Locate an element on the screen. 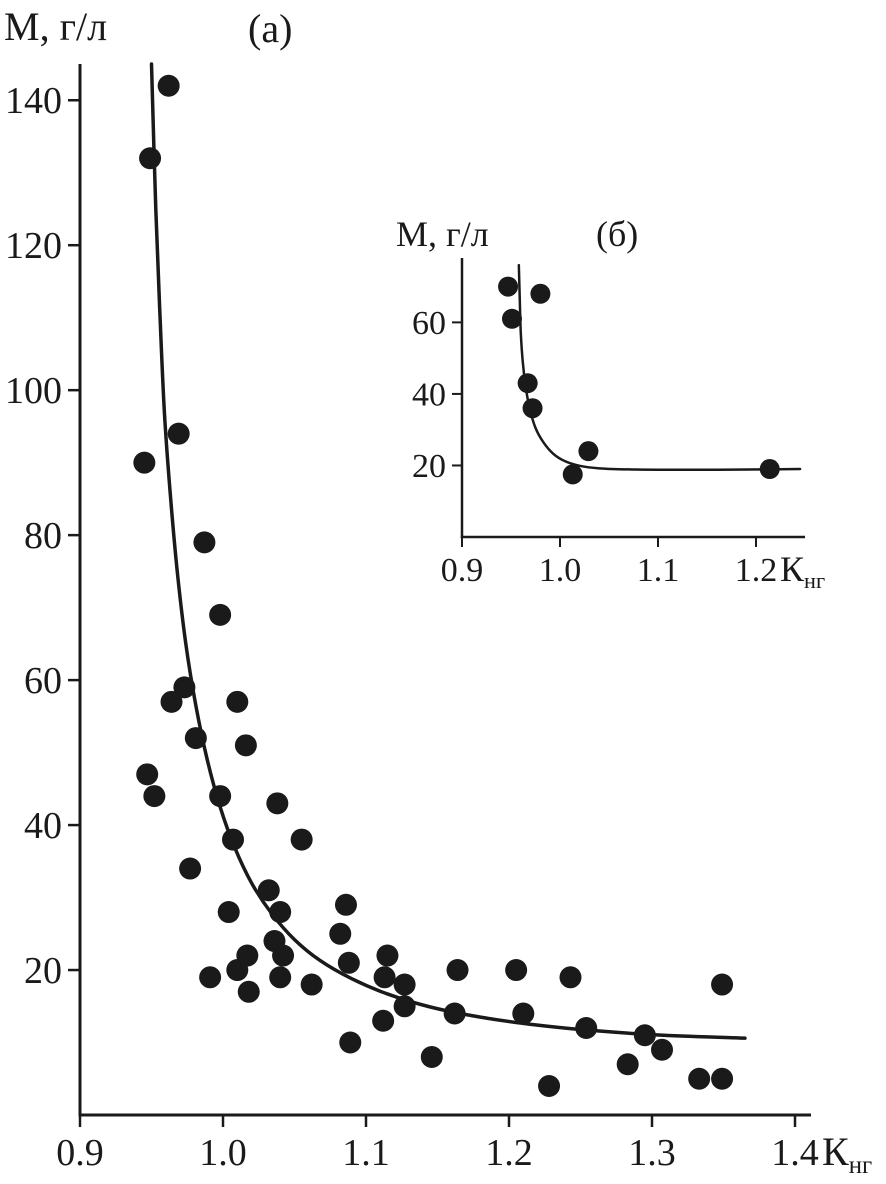 This screenshot has height=1184, width=886. y-tick-label: 80 is located at coordinates (43, 536).